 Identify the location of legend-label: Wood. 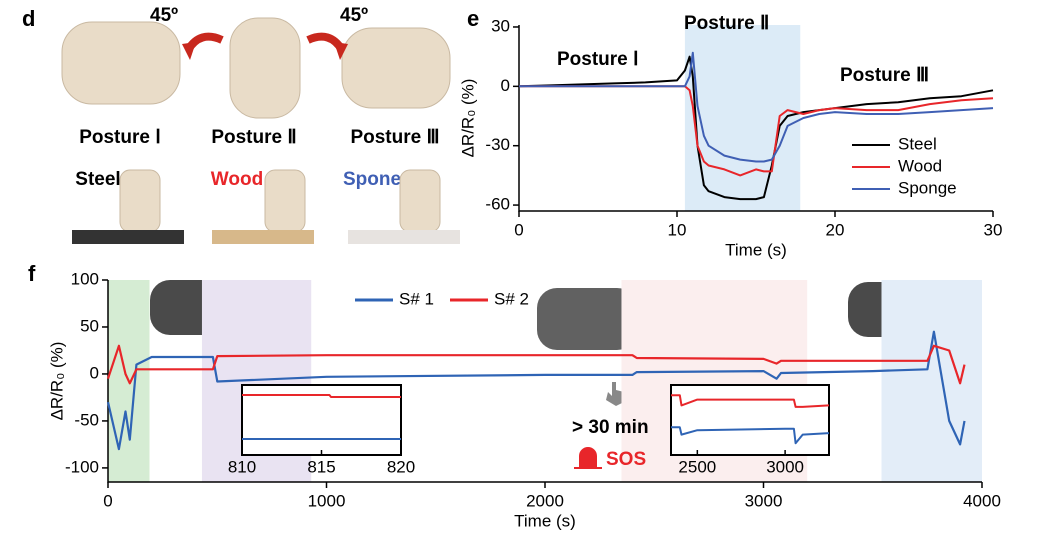
(920, 165).